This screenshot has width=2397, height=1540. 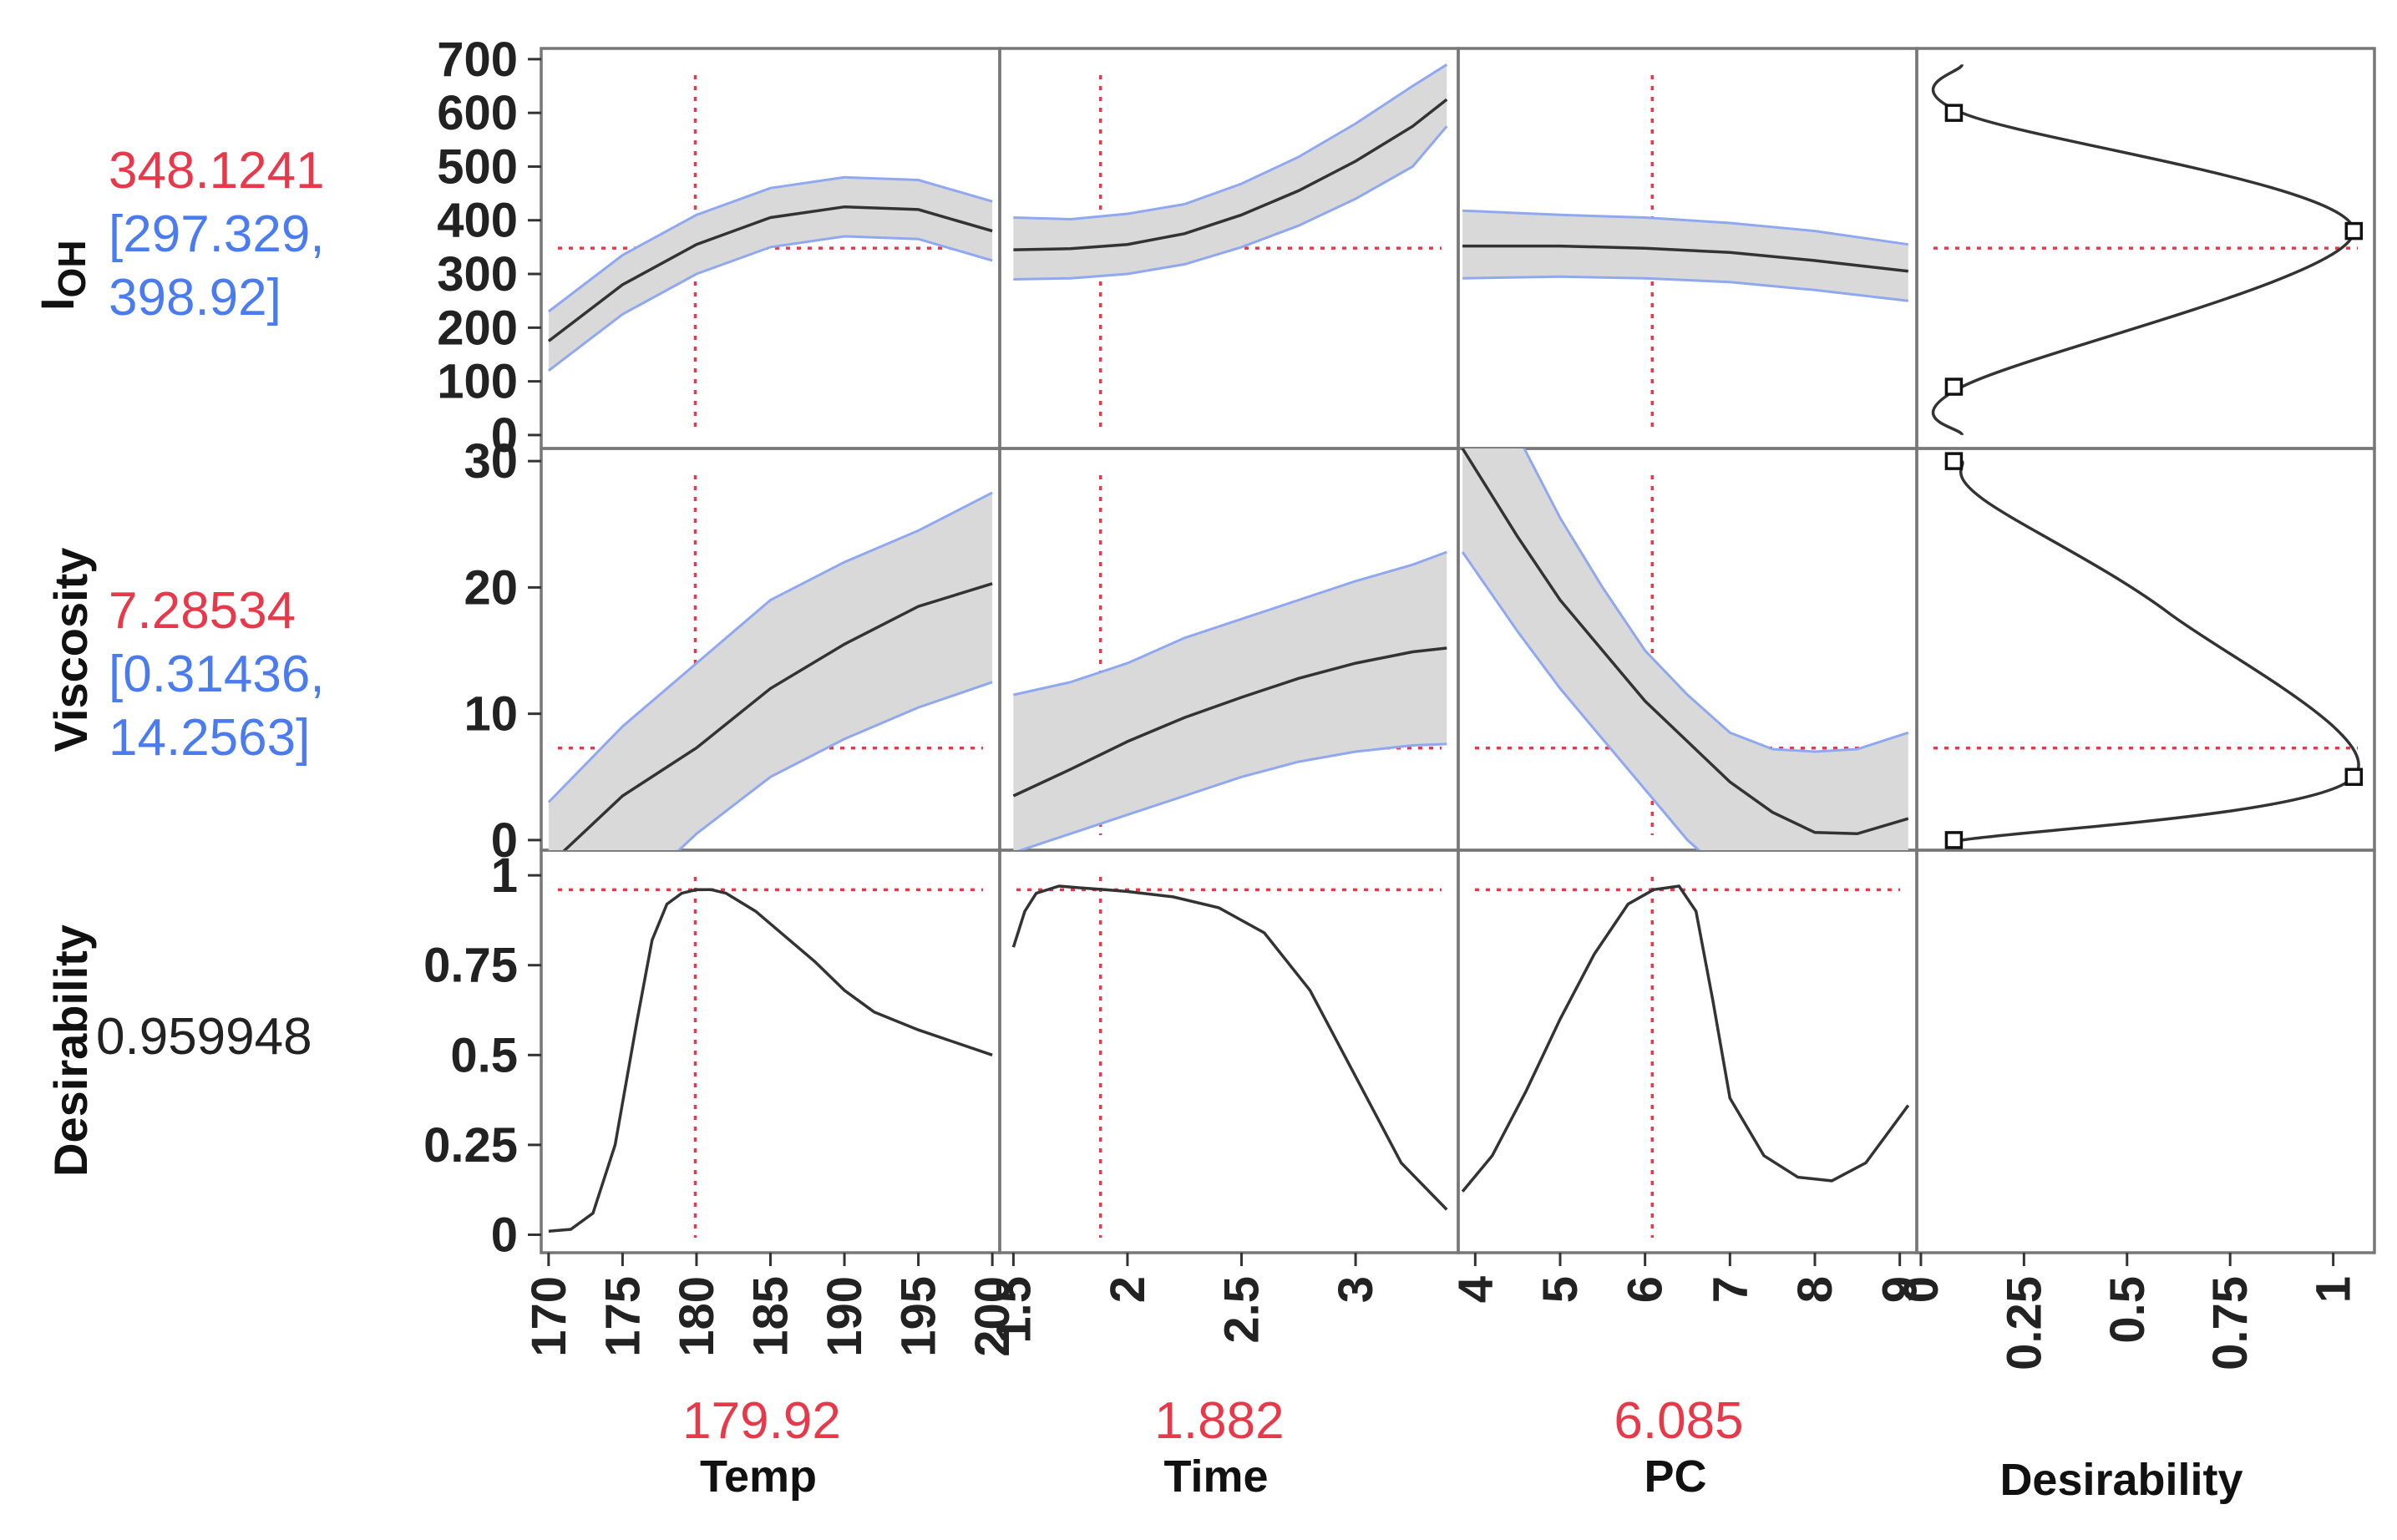 I want to click on x-tick-label: 4, so click(x=1476, y=1289).